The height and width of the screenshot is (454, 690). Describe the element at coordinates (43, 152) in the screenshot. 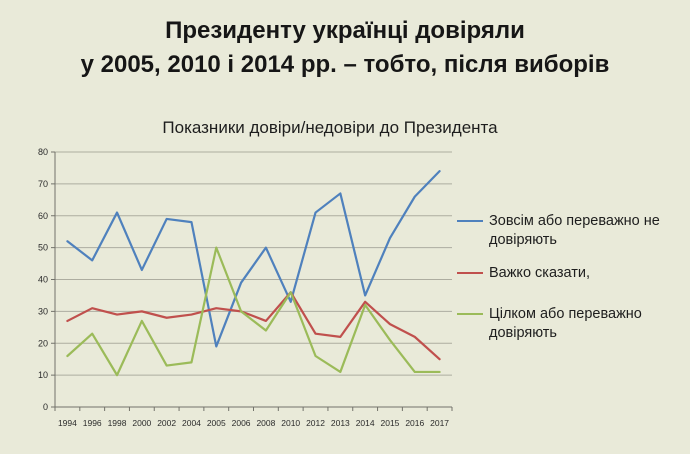

I see `y-tick-label: 80` at that location.